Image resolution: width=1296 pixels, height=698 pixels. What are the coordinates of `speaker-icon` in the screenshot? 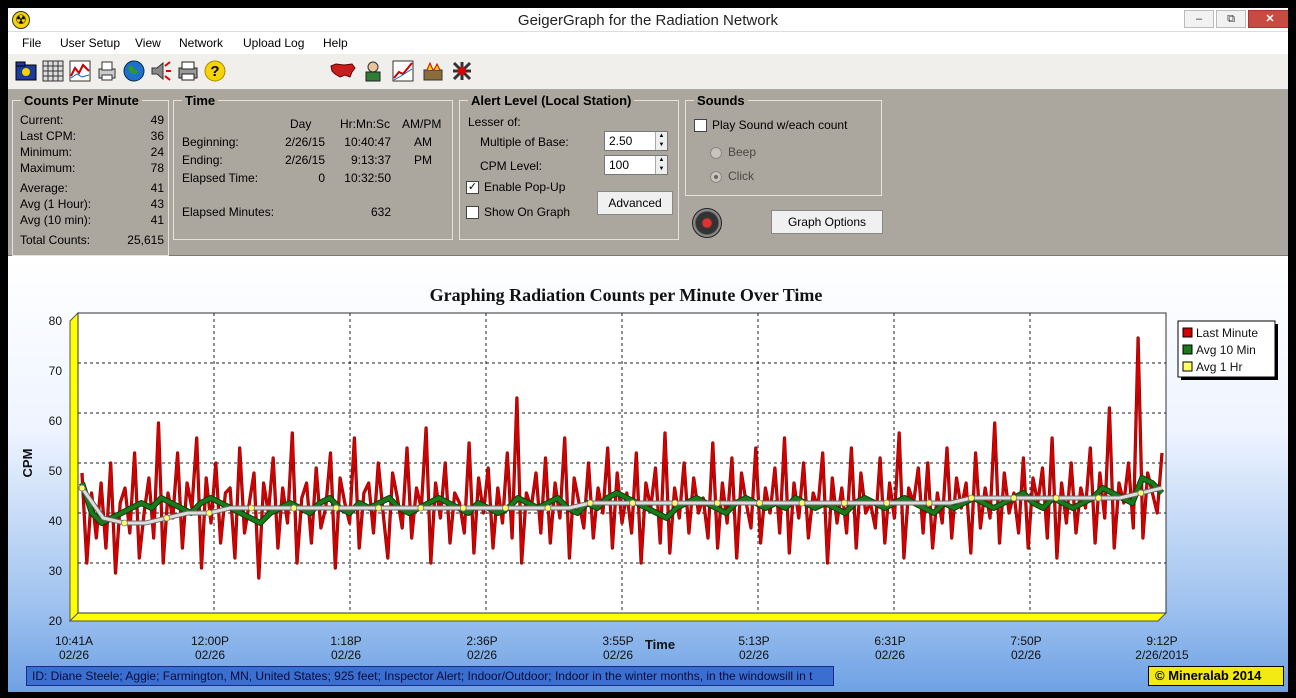 It's located at (161, 72).